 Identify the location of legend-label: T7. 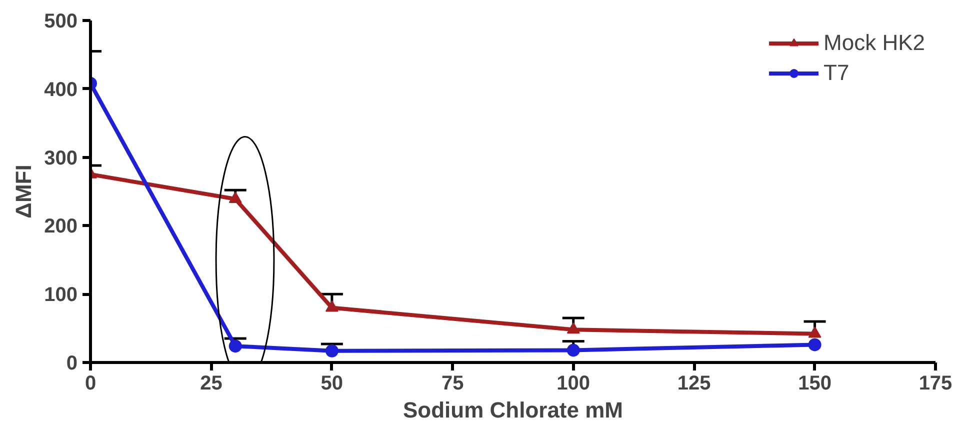
(837, 73).